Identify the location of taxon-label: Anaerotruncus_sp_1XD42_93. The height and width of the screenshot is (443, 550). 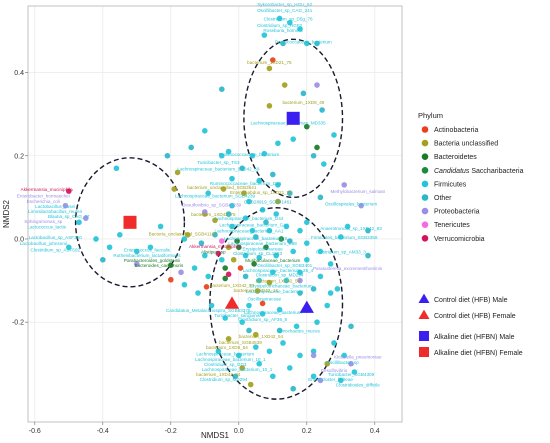
(351, 228).